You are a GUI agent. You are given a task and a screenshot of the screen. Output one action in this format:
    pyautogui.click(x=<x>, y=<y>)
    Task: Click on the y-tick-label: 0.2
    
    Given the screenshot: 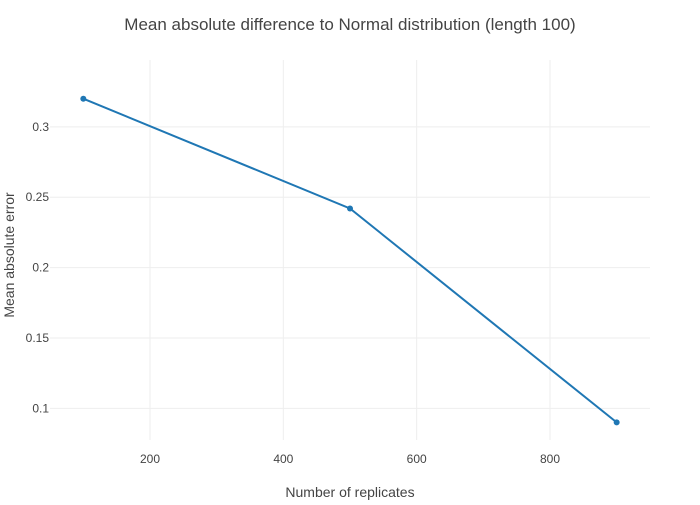 What is the action you would take?
    pyautogui.click(x=40, y=268)
    